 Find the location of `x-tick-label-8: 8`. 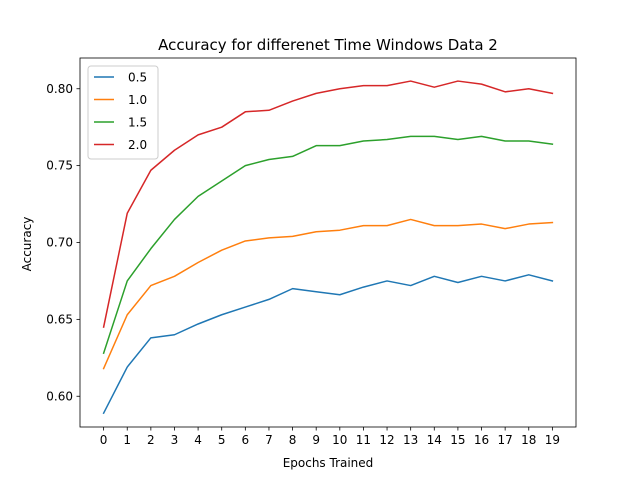

x-tick-label-8: 8 is located at coordinates (293, 440).